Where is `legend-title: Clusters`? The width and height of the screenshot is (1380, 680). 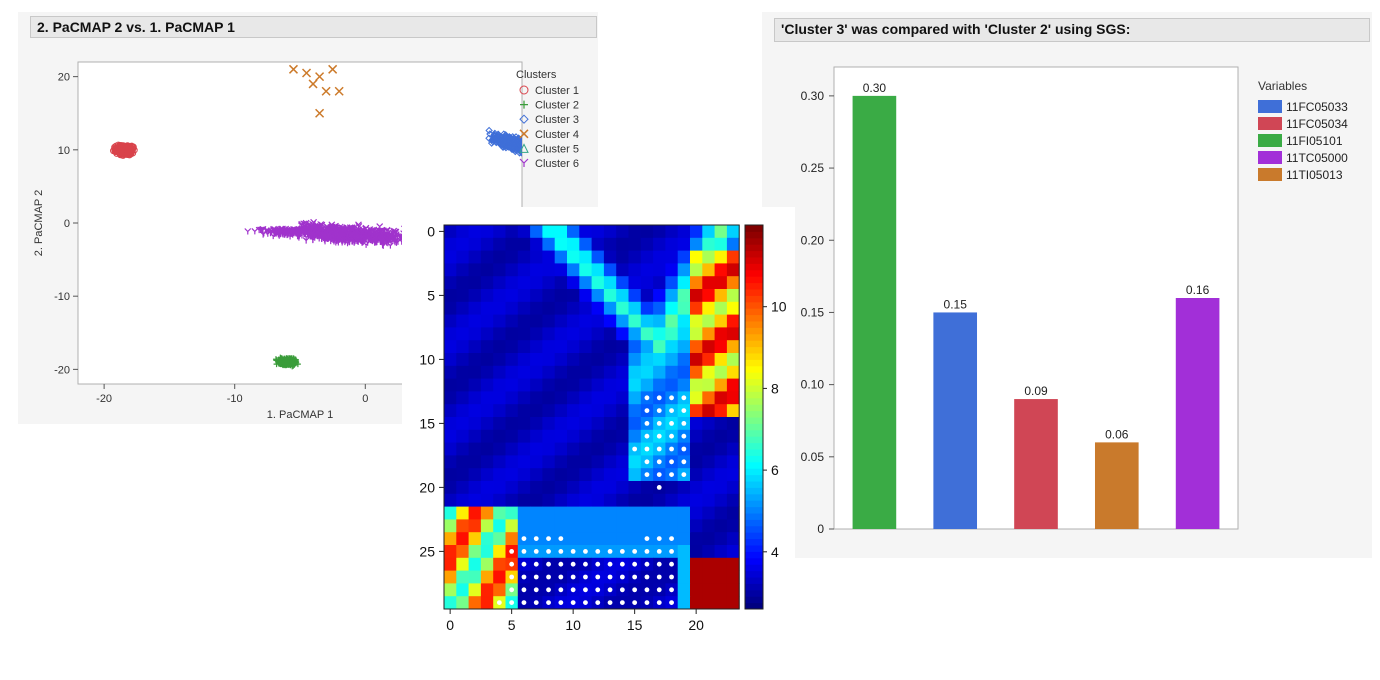 legend-title: Clusters is located at coordinates (536, 75).